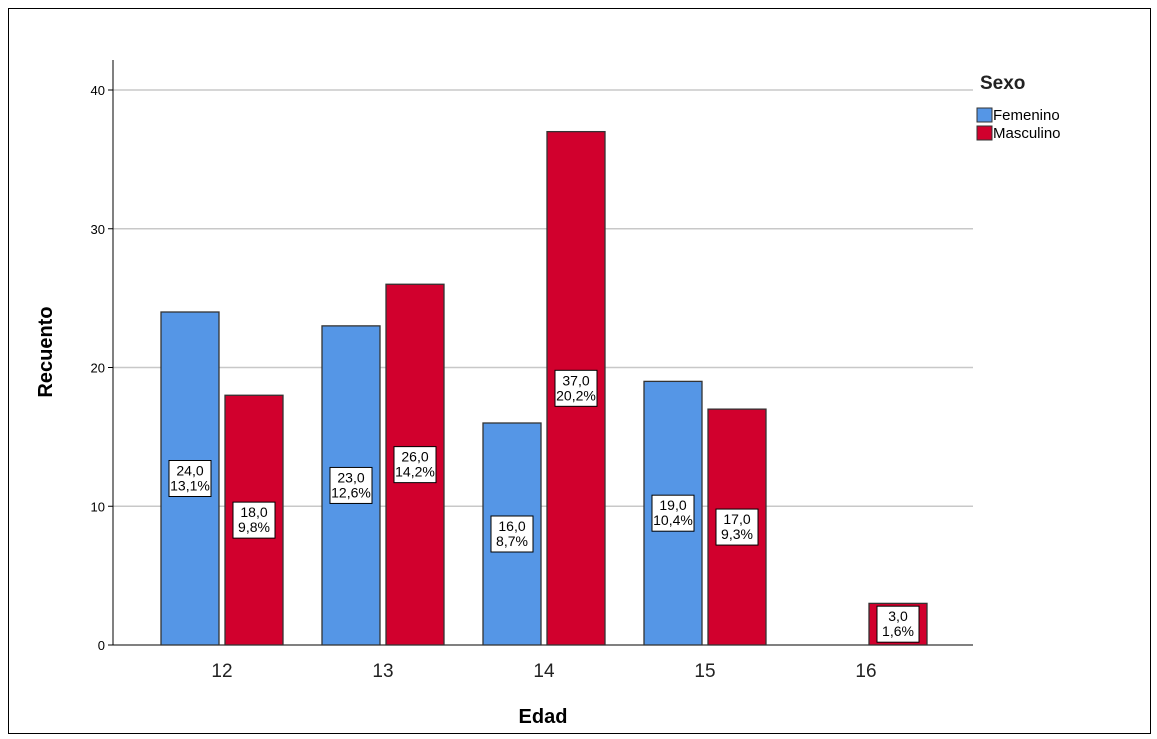  What do you see at coordinates (736, 519) in the screenshot?
I see `data-label-count-masculino-15: 17,0` at bounding box center [736, 519].